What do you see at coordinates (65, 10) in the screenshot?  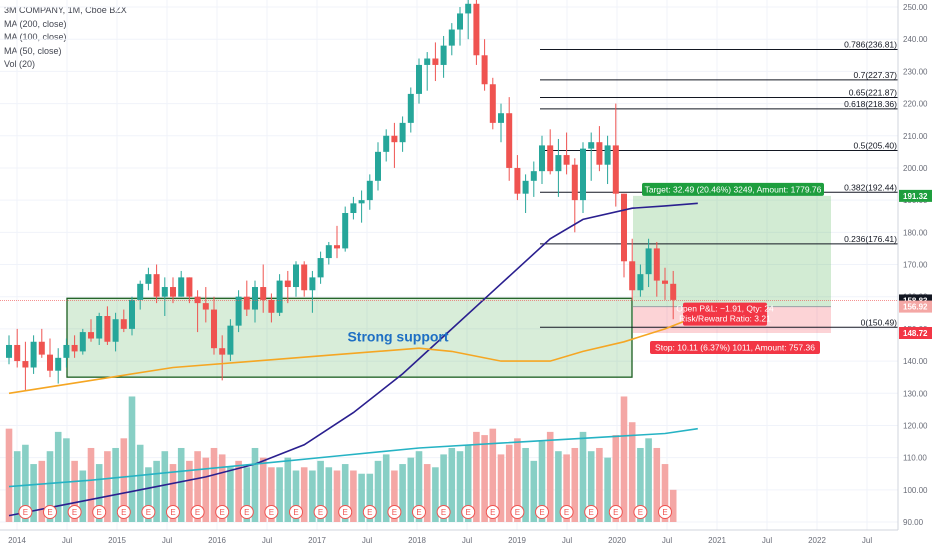 I see `legend-symbol: 3M COMPANY, 1M, Cboe BZX` at bounding box center [65, 10].